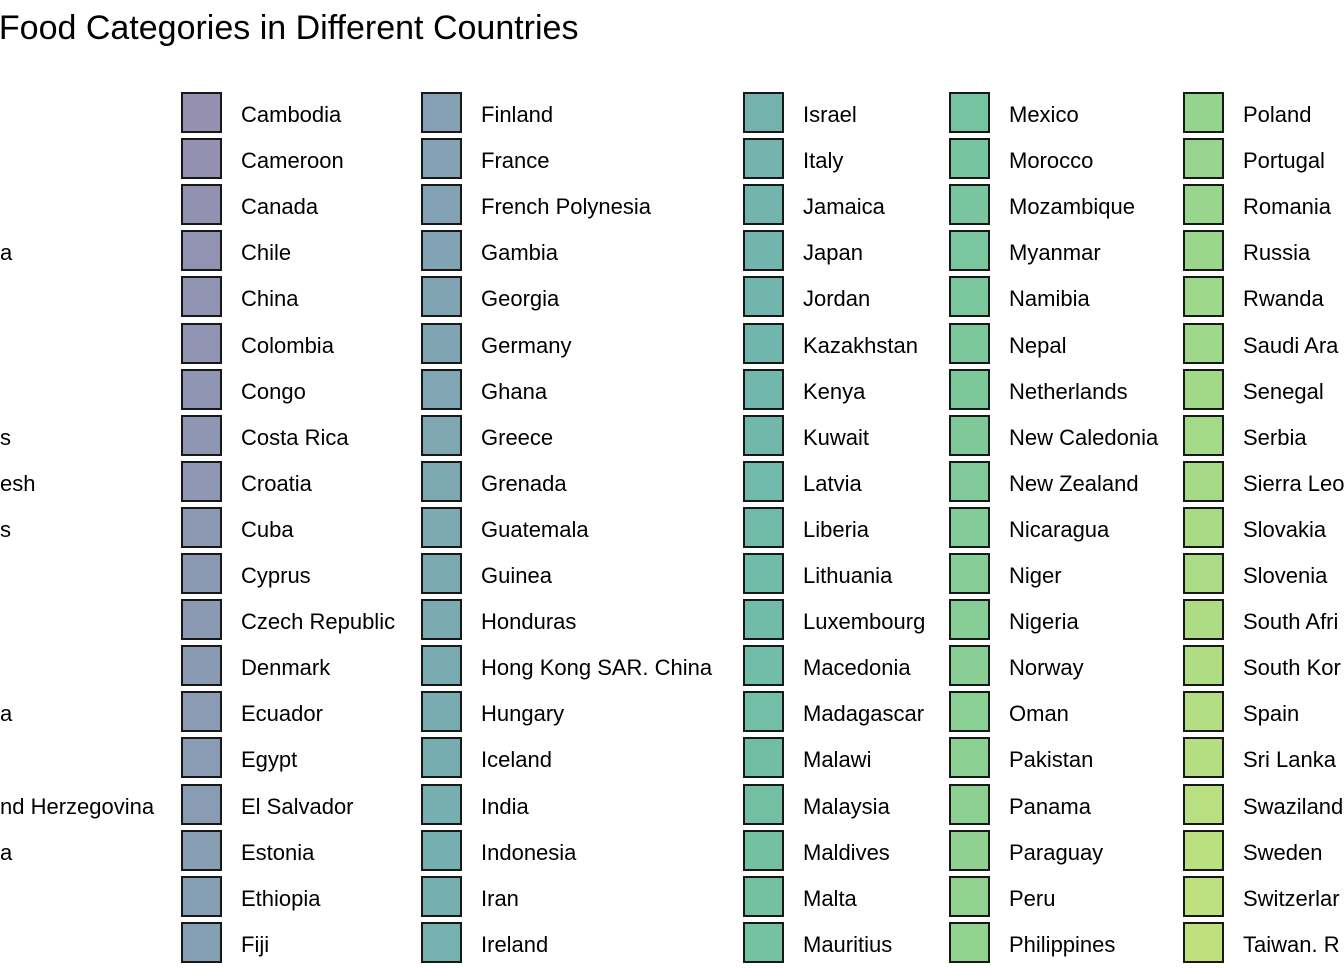  Describe the element at coordinates (1283, 391) in the screenshot. I see `legend-label: Senegal` at that location.